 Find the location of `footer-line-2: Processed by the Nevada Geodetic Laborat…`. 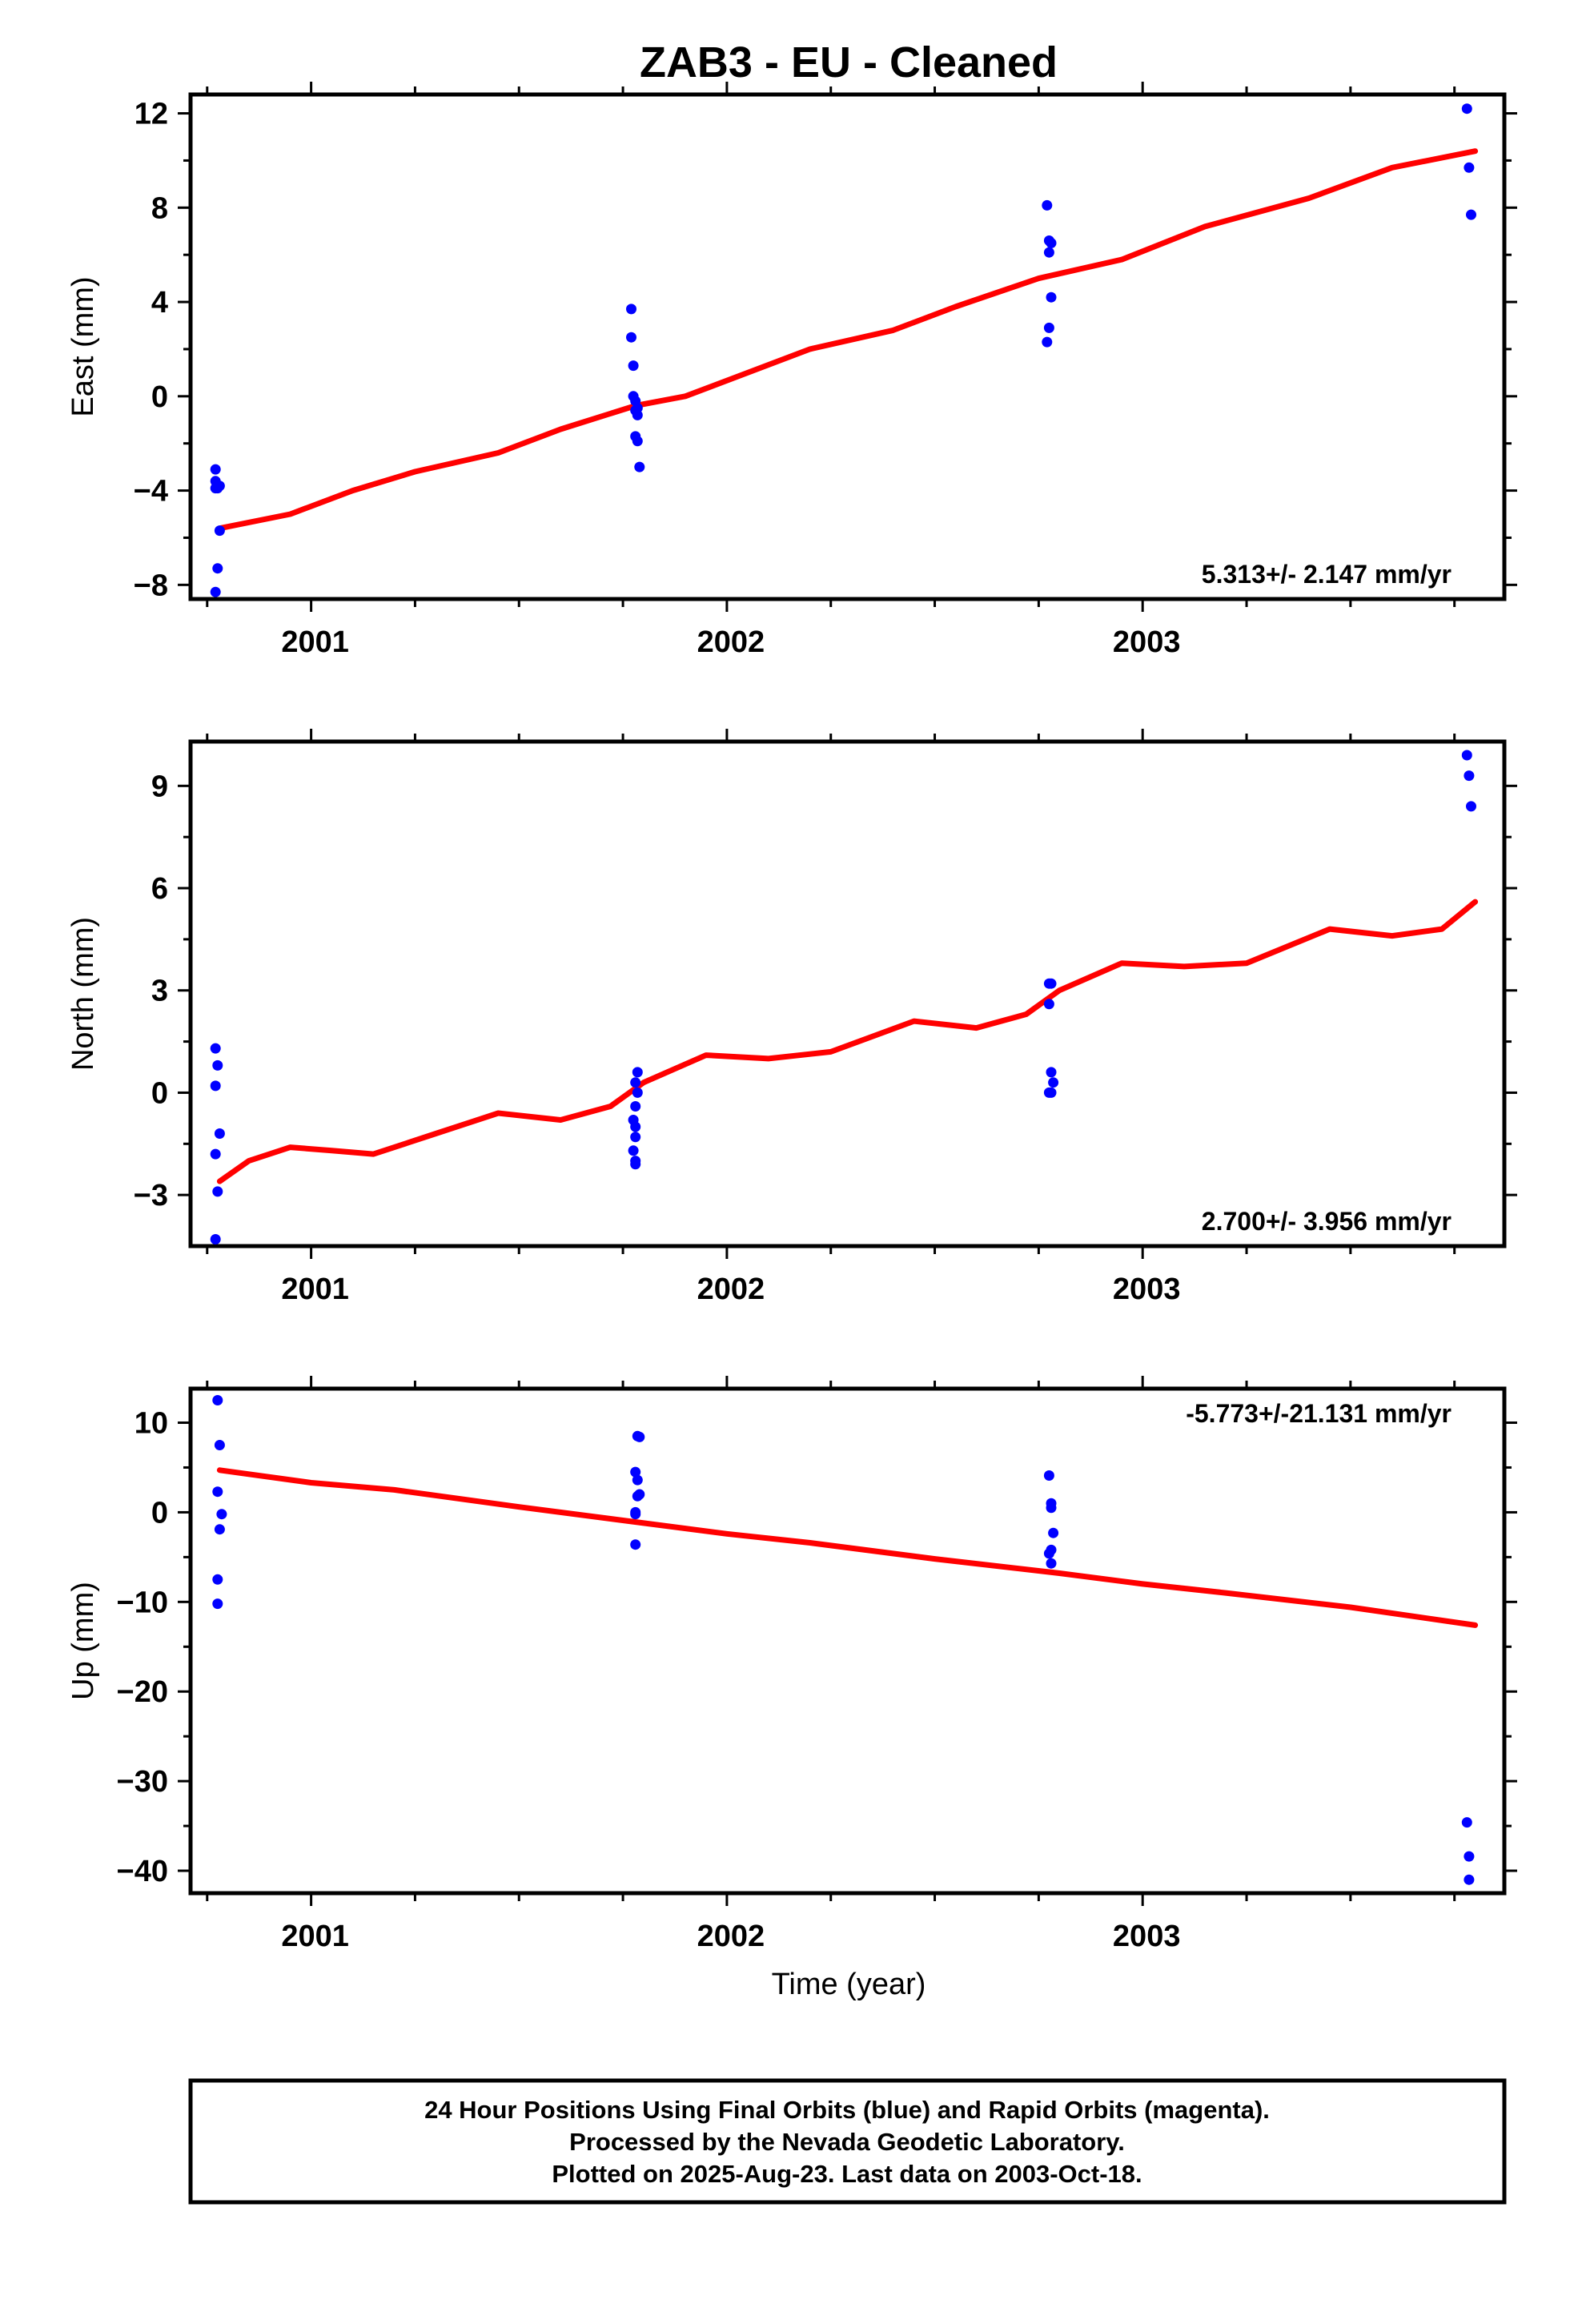

footer-line-2: Processed by the Nevada Geodetic Laborat… is located at coordinates (847, 2142).